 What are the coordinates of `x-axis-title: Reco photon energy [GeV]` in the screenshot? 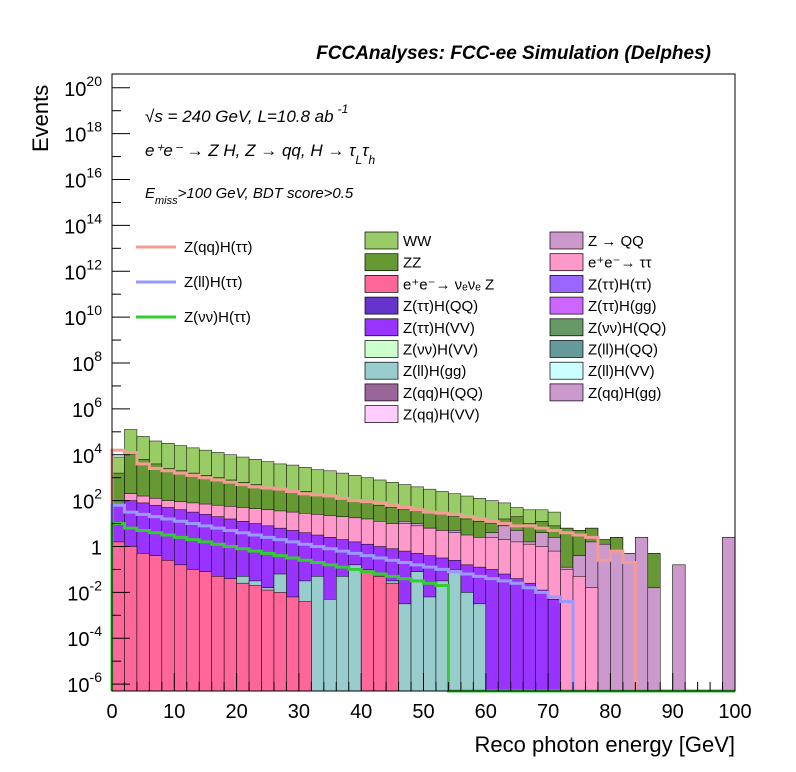 It's located at (605, 744).